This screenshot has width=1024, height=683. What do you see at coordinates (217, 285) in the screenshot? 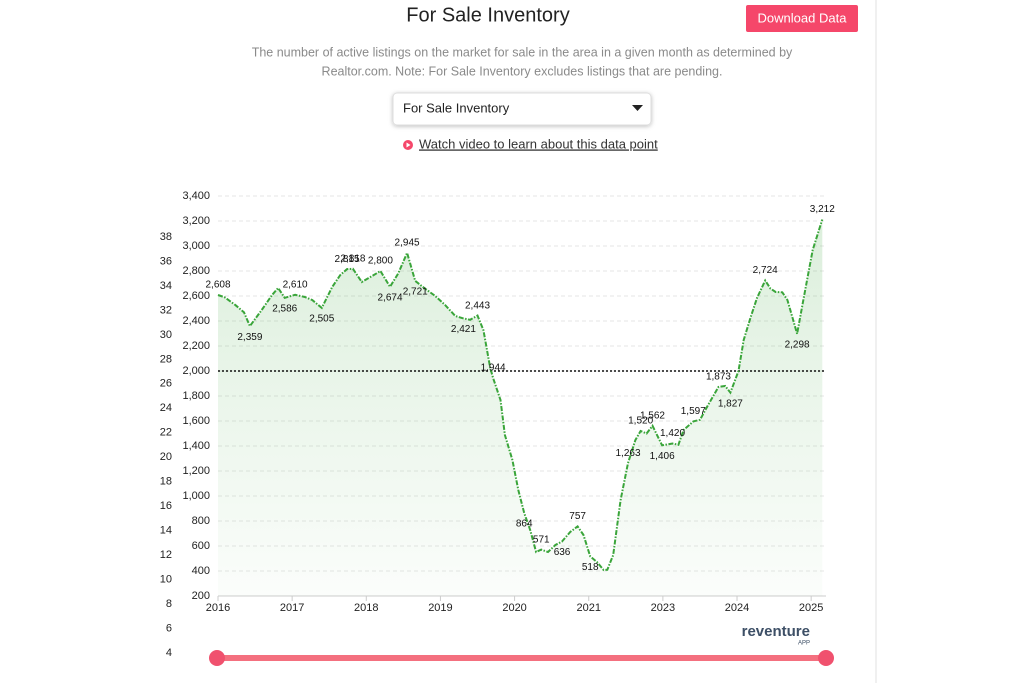
I see `data-label: 2,608` at bounding box center [217, 285].